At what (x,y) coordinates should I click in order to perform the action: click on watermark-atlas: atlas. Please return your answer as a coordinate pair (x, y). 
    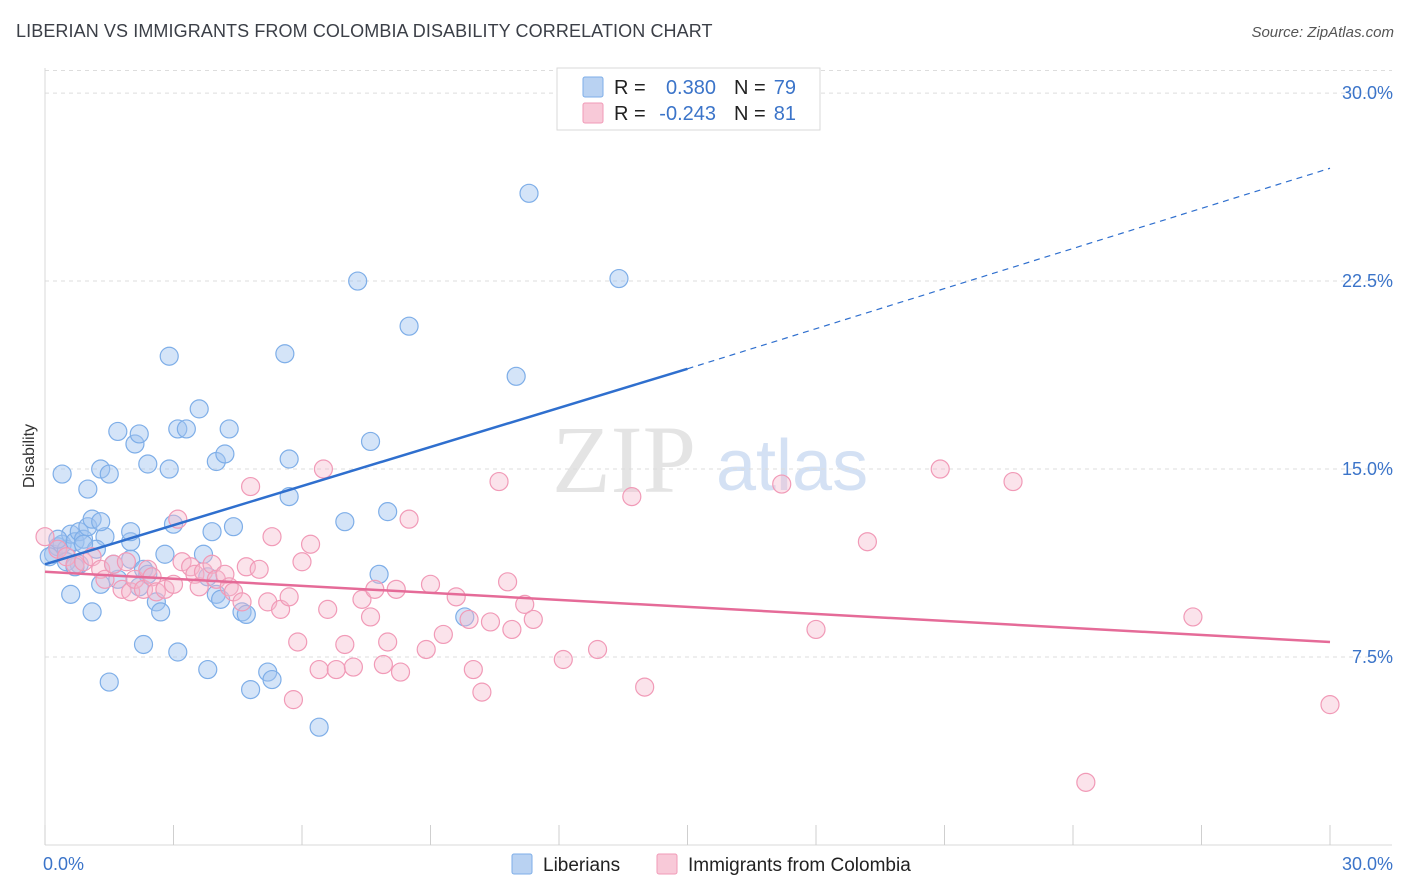
    Looking at the image, I should click on (792, 466).